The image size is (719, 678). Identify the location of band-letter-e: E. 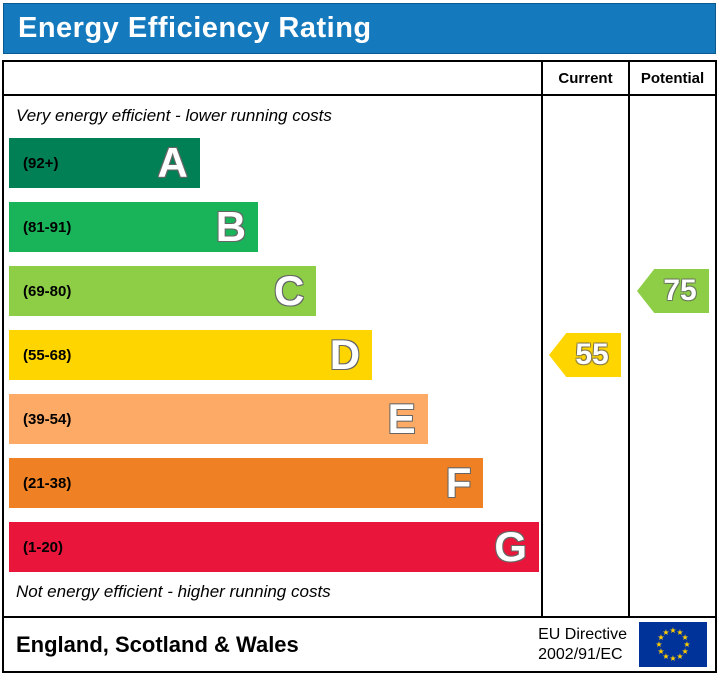
(401, 418).